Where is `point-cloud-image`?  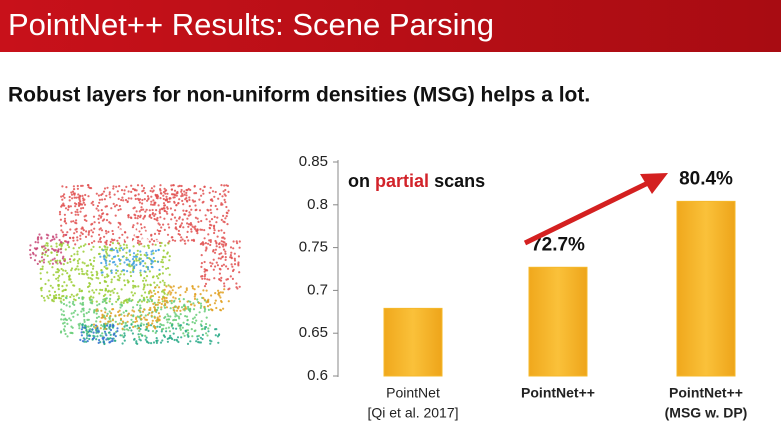
point-cloud-image is located at coordinates (135, 265).